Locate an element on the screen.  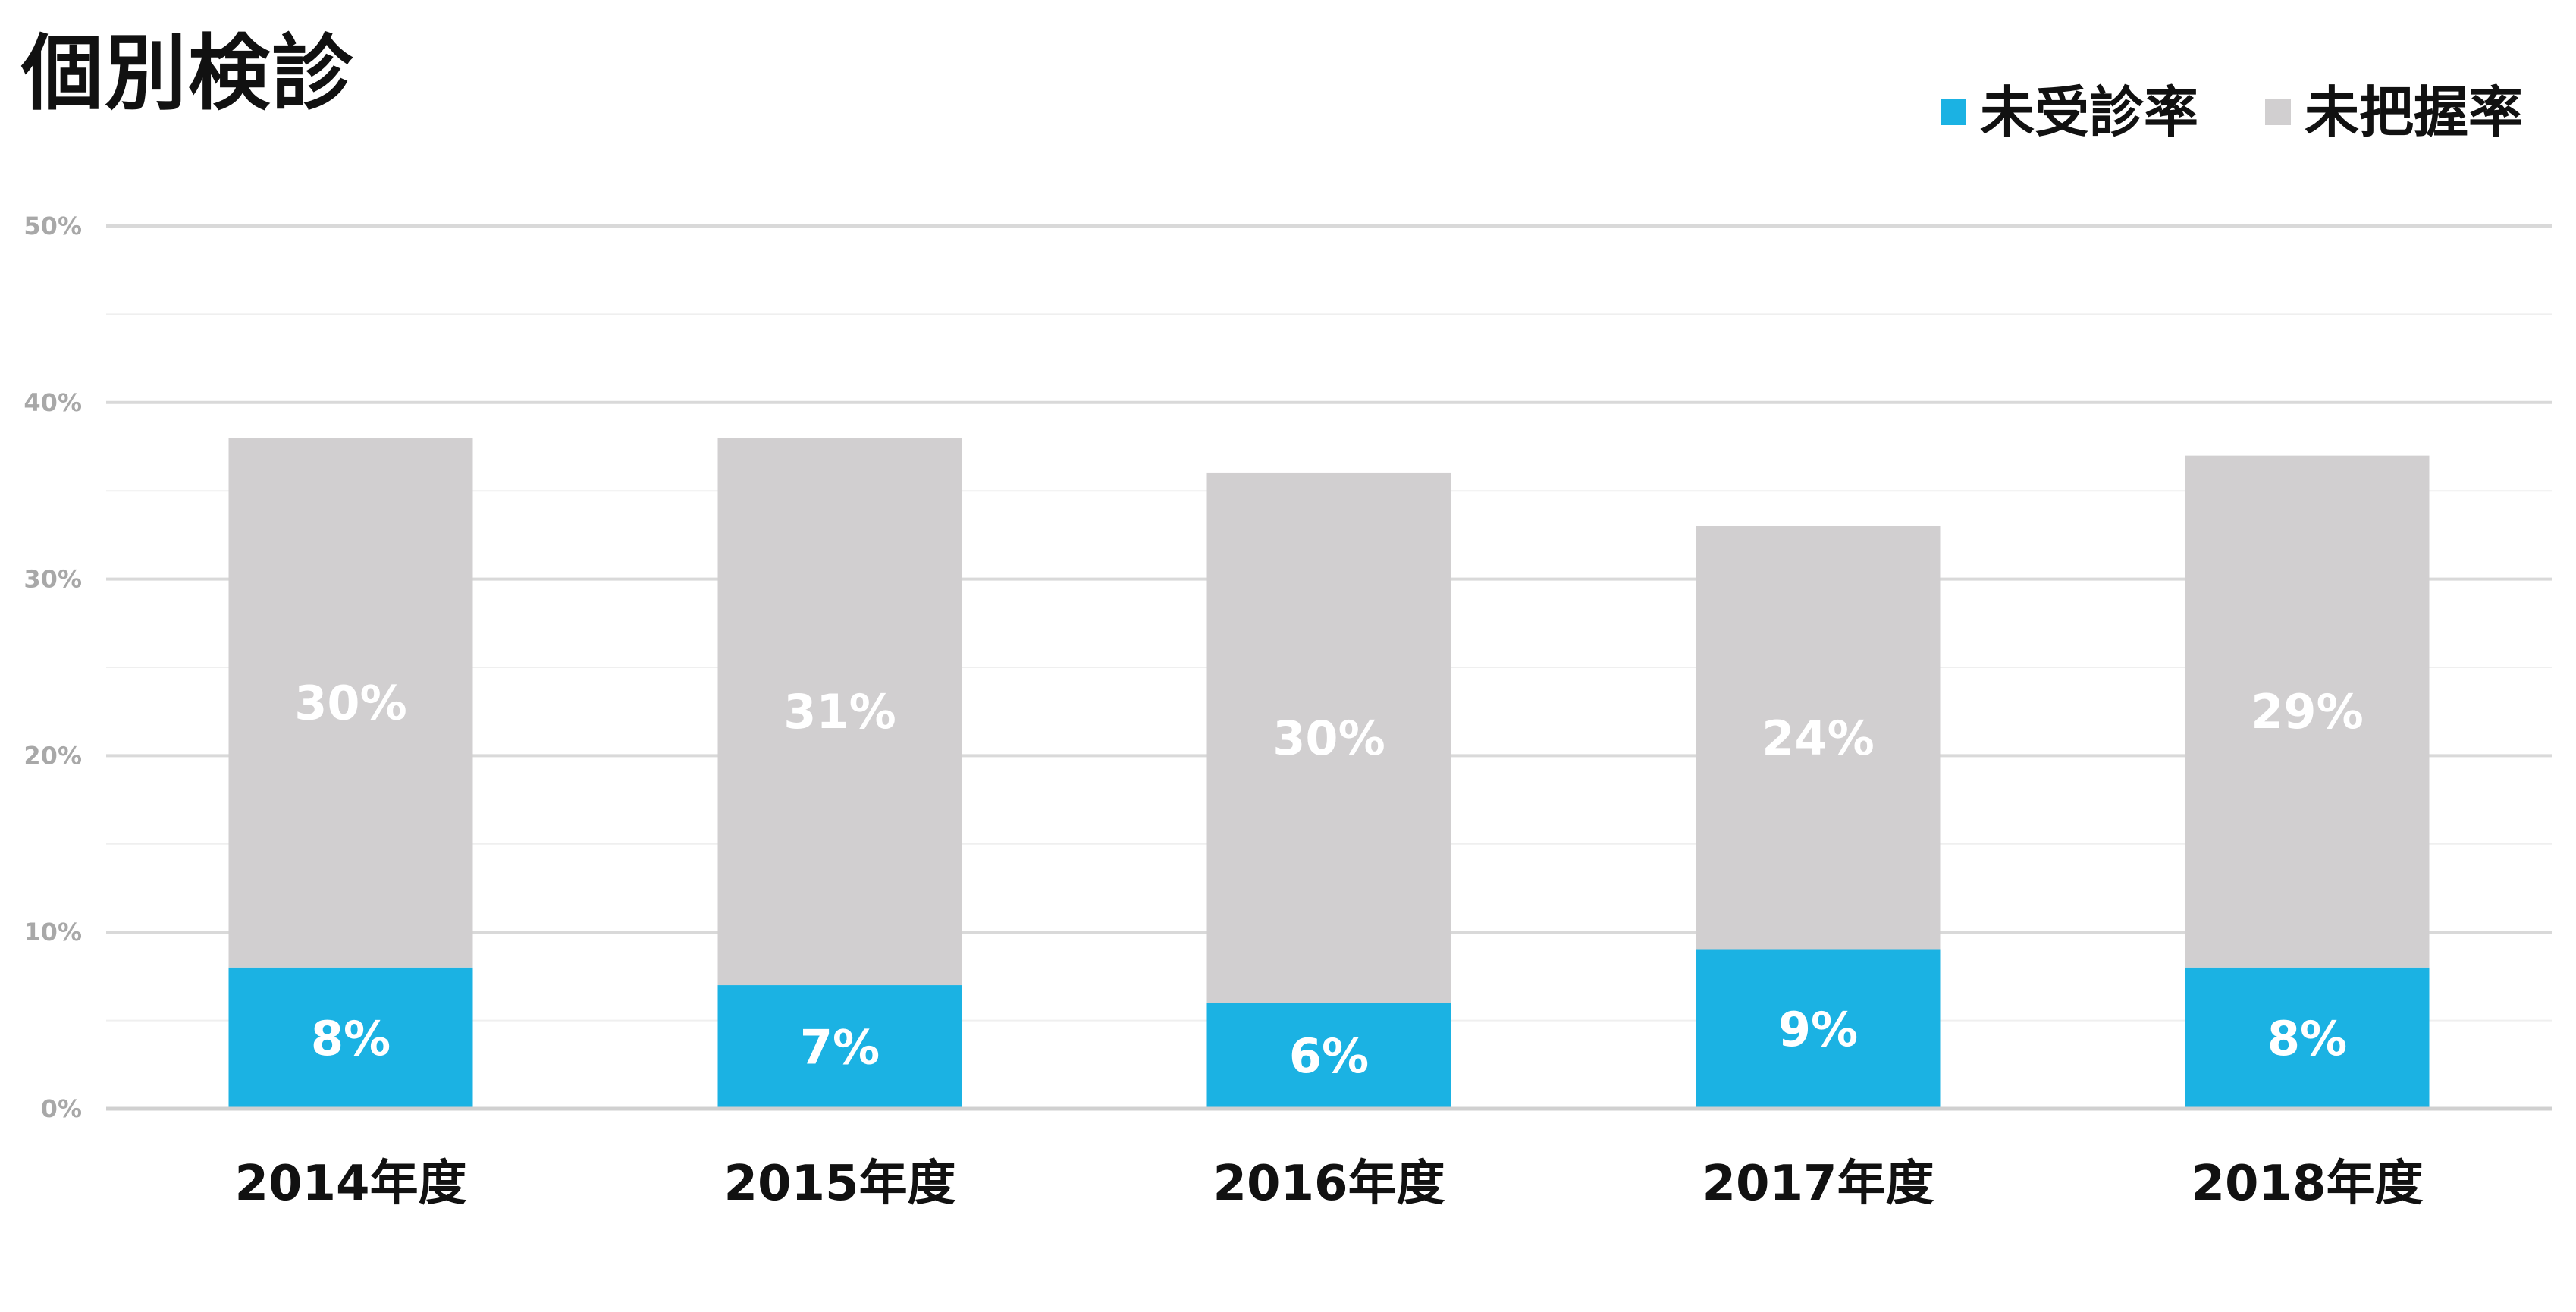
data-label-unknown: 31% is located at coordinates (839, 711).